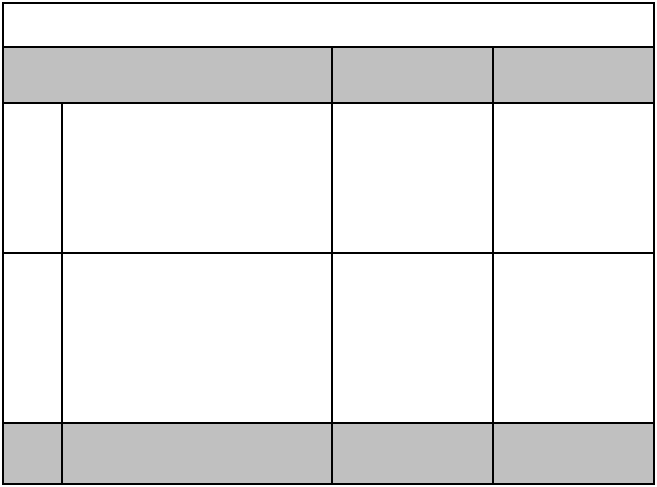 The image size is (657, 487). What do you see at coordinates (328, 75) in the screenshot?
I see `header-row` at bounding box center [328, 75].